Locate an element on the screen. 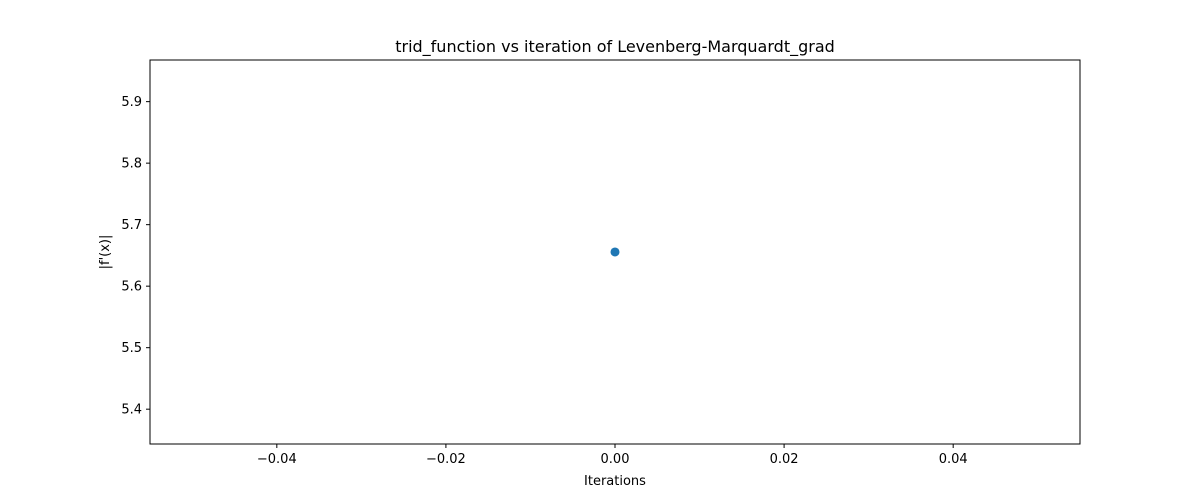  x-tick-label: −0.04 is located at coordinates (277, 459).